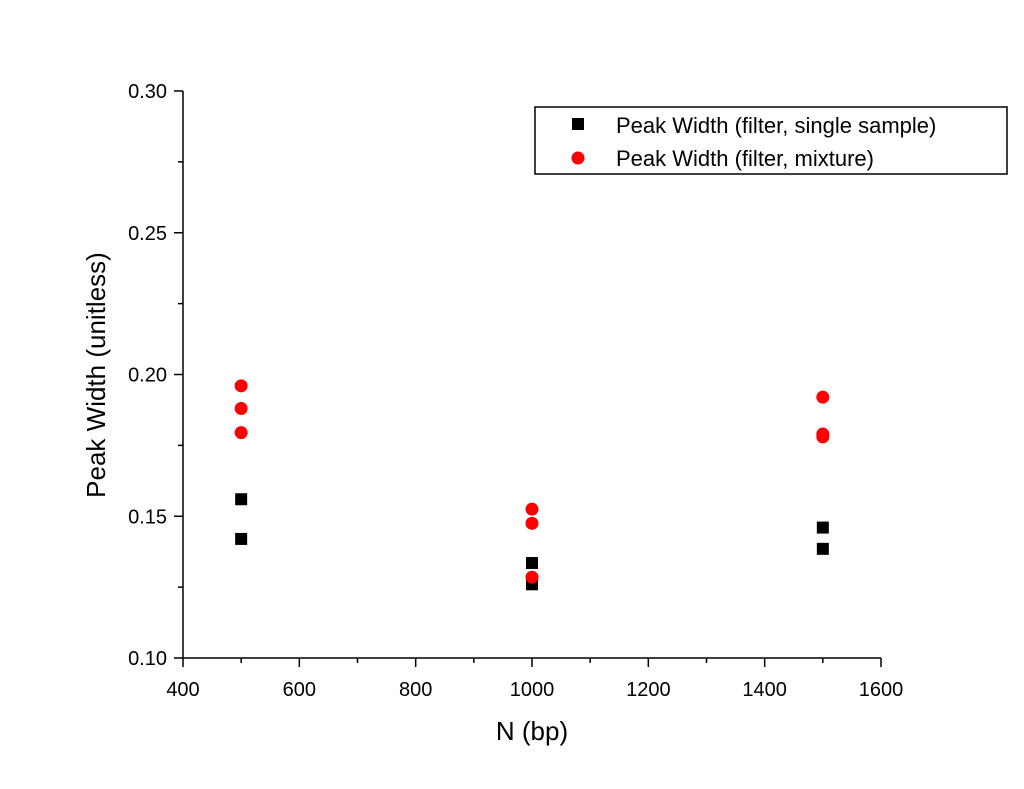 Image resolution: width=1024 pixels, height=789 pixels. Describe the element at coordinates (745, 158) in the screenshot. I see `legend-label-mixture: Peak Width (filter, mixture)` at that location.